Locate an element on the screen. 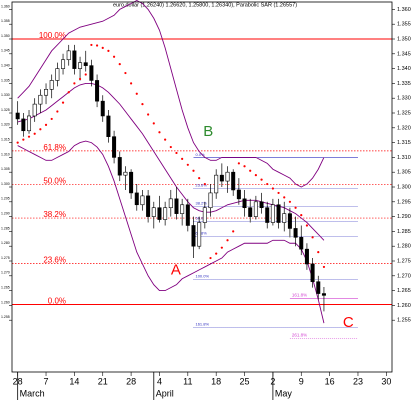 The image size is (420, 400). x-tick-label: 23 is located at coordinates (358, 381).